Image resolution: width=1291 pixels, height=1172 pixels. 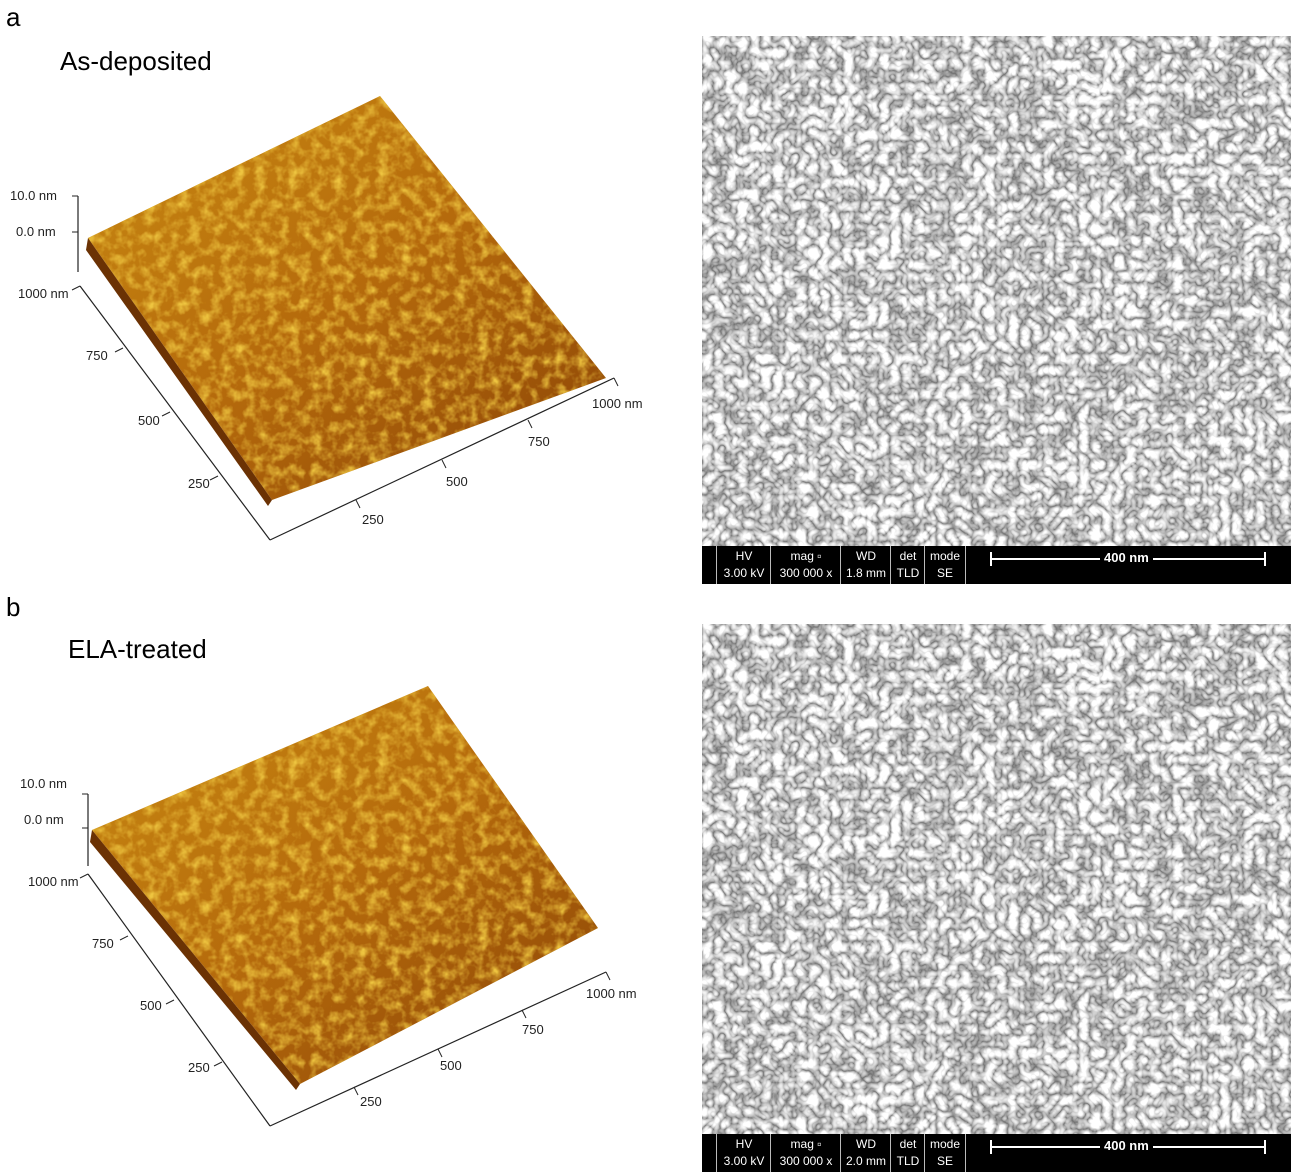 What do you see at coordinates (442, 459) in the screenshot?
I see `x-axis` at bounding box center [442, 459].